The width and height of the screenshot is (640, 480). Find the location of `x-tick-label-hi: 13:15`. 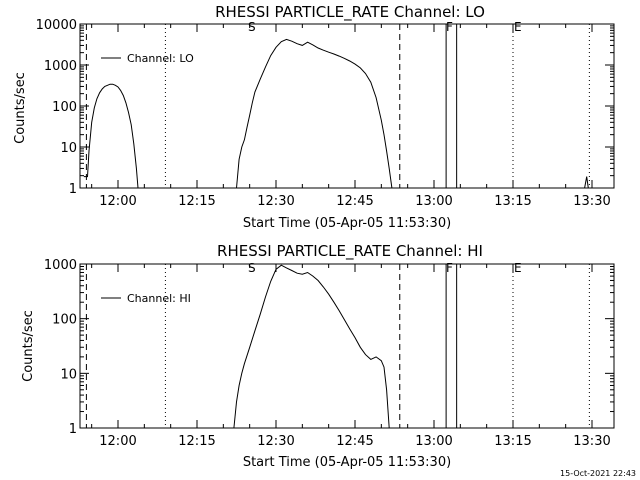

x-tick-label-hi: 13:15 is located at coordinates (512, 441).